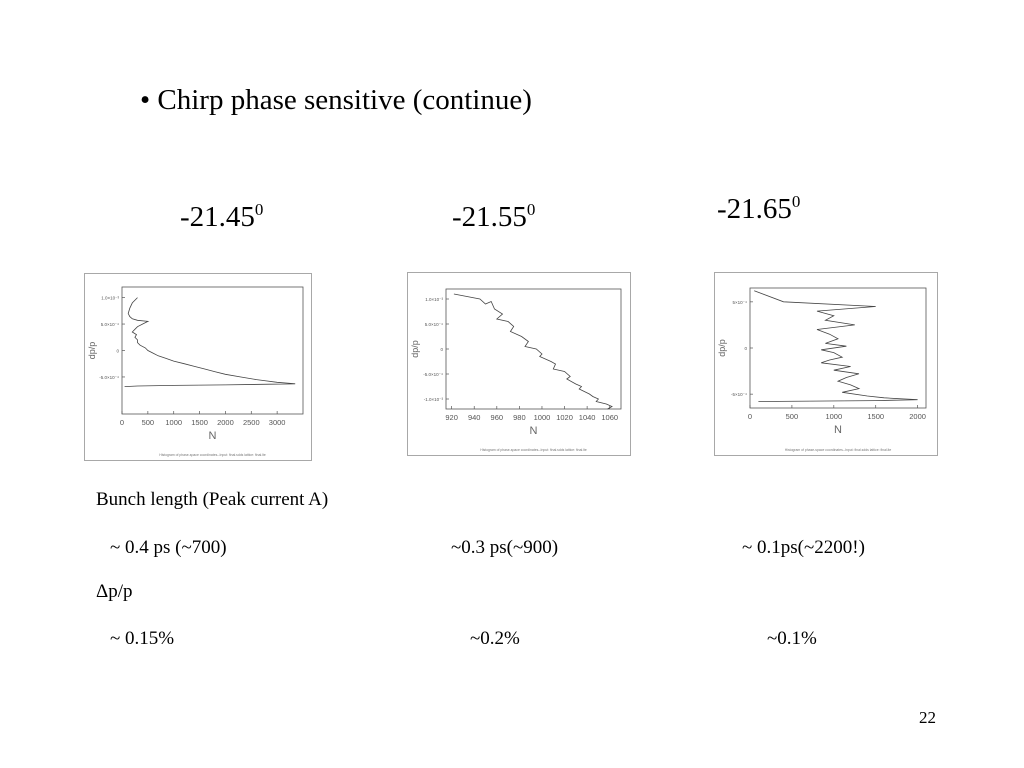  I want to click on y-tick-label: 5×10⁻⁴, so click(740, 302).